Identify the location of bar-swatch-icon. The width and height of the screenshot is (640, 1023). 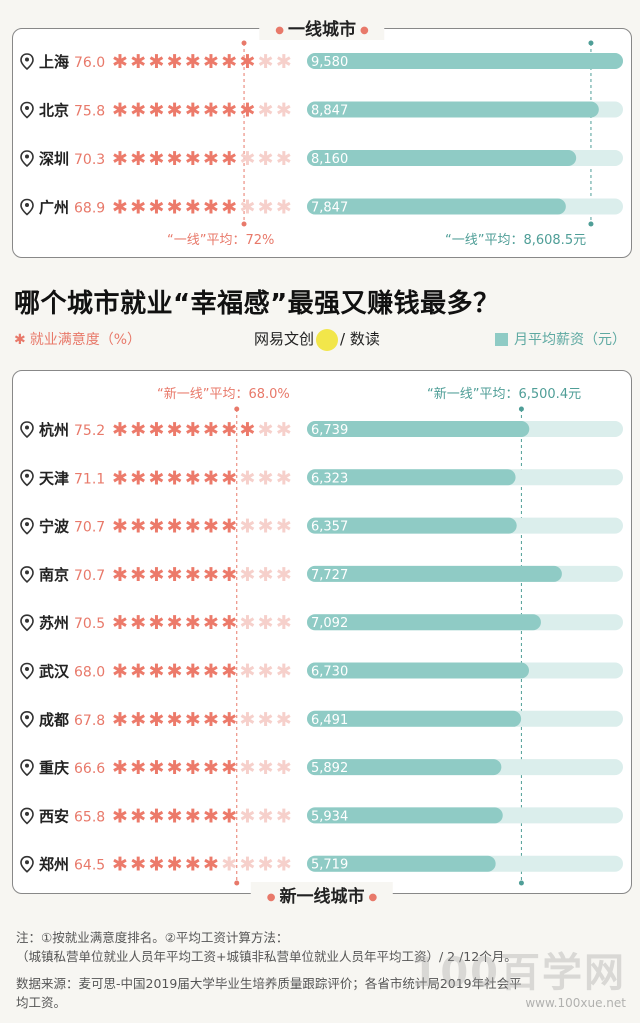
(501, 339).